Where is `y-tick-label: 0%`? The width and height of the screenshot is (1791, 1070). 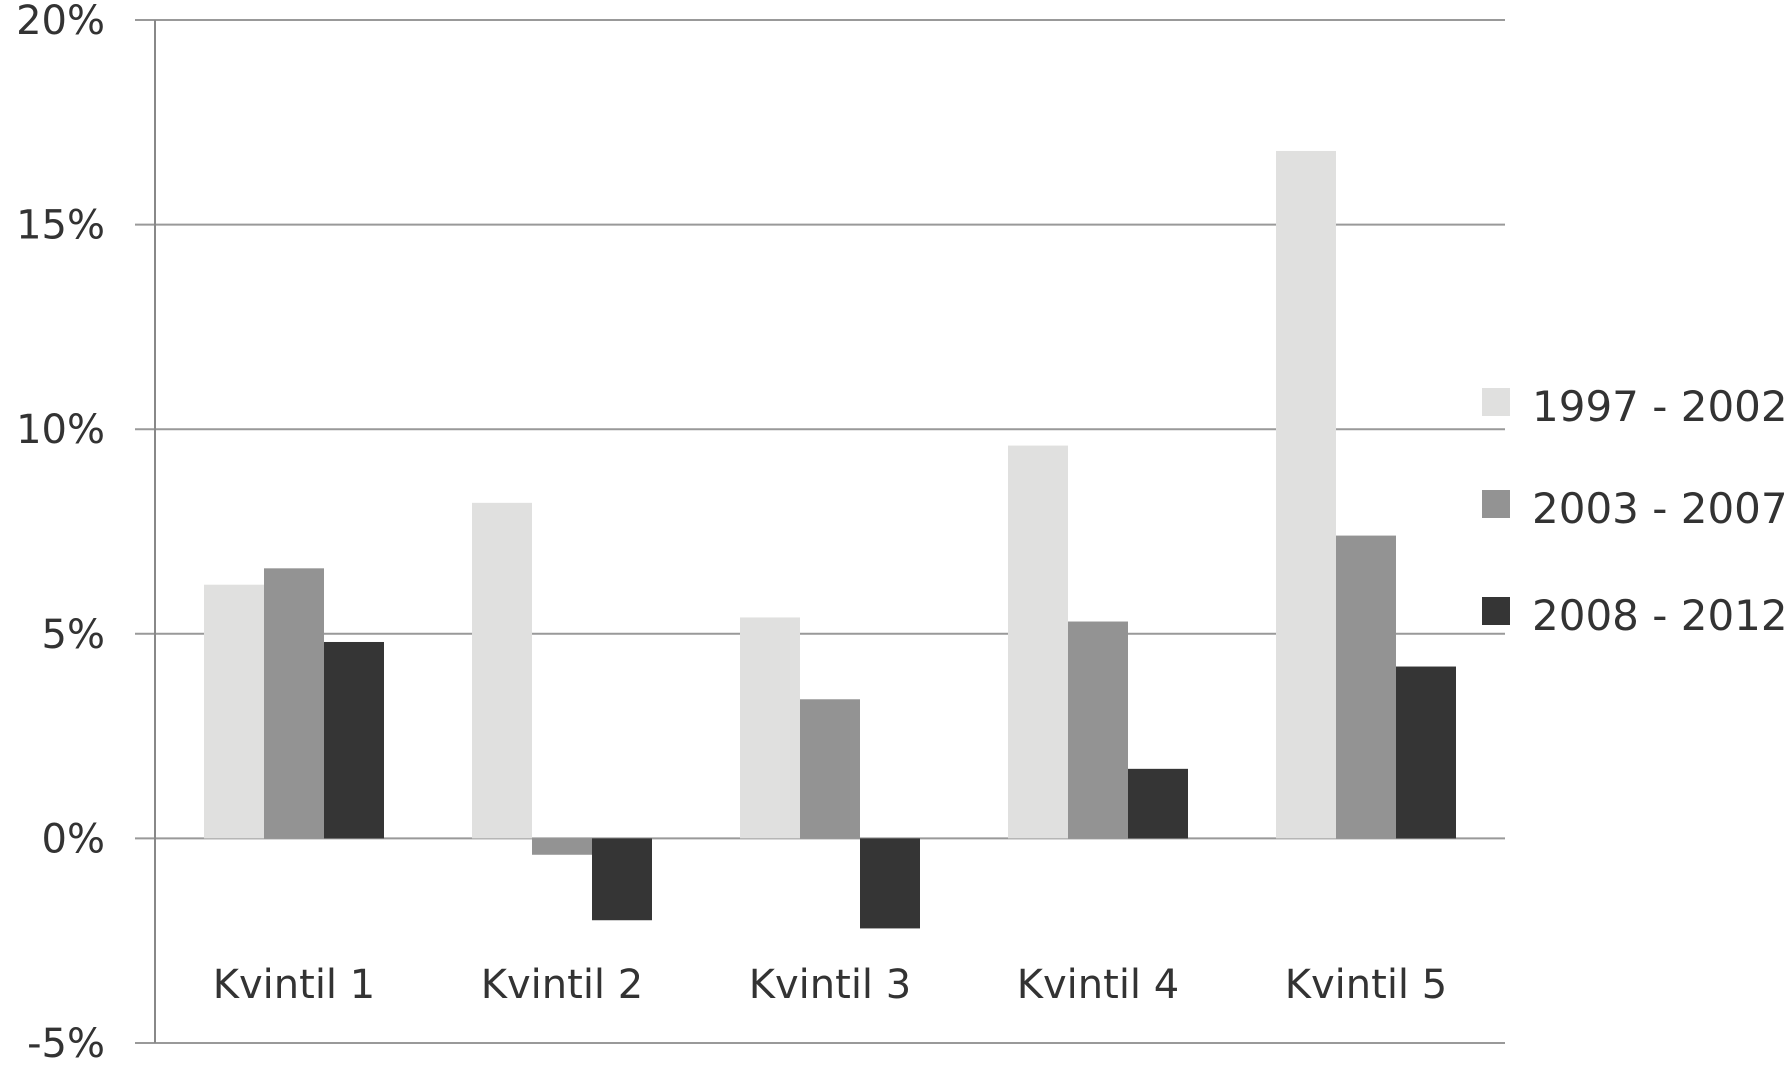
y-tick-label: 0% is located at coordinates (73, 839).